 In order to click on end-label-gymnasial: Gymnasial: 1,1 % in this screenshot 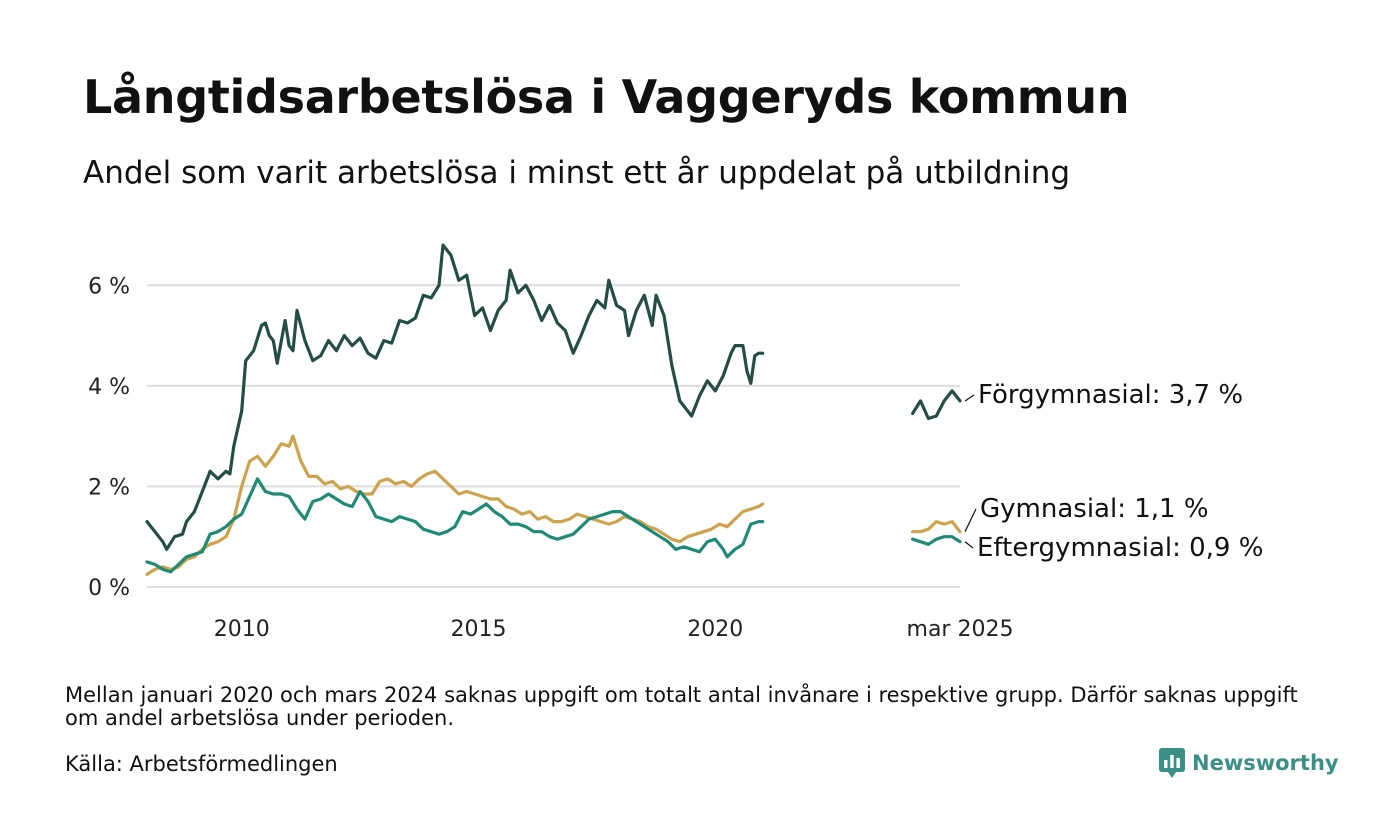, I will do `click(1094, 509)`.